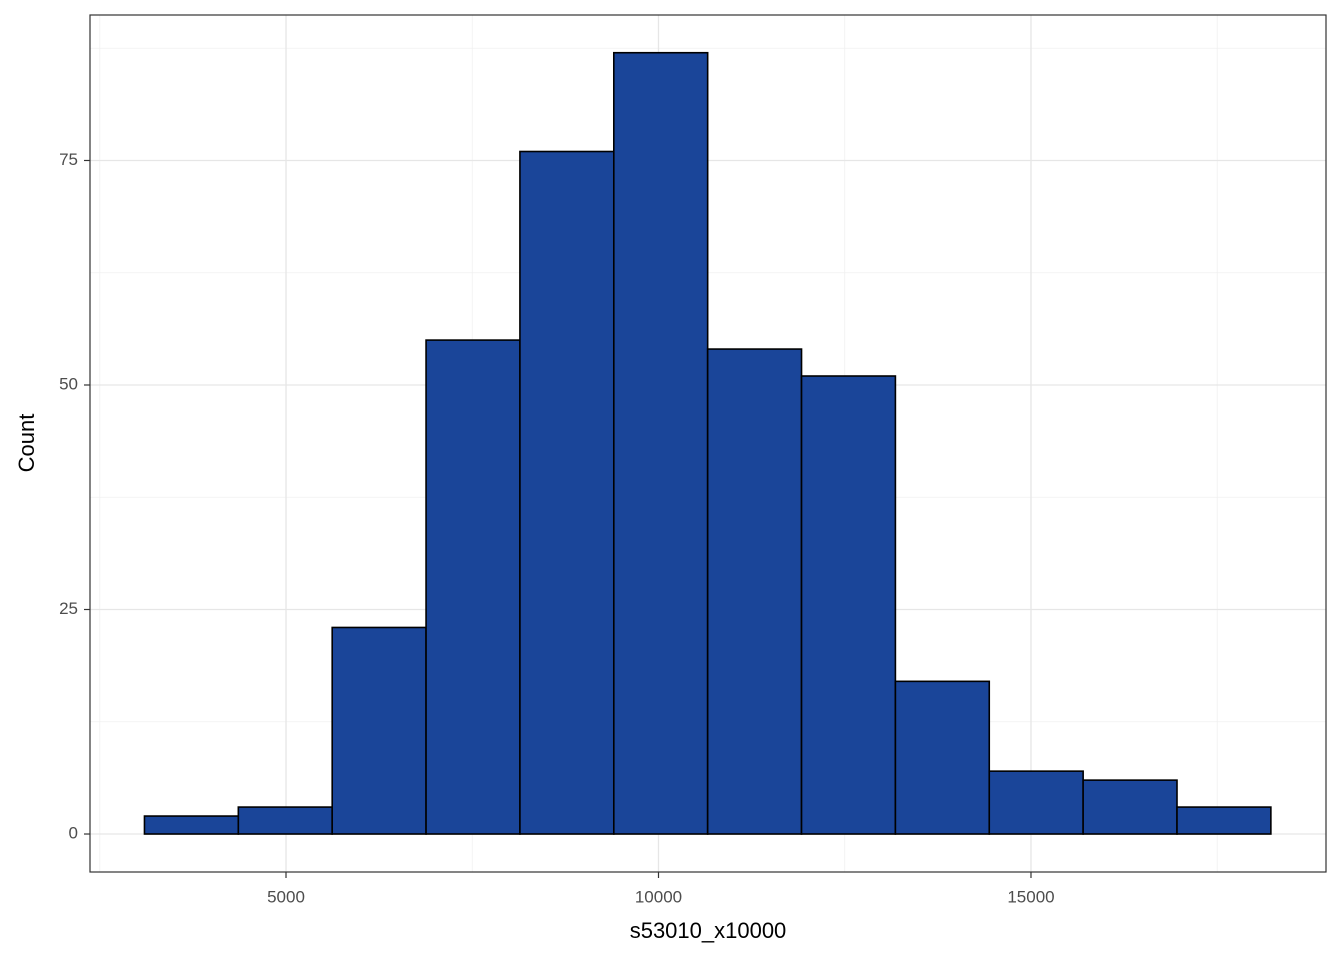 This screenshot has width=1344, height=965. I want to click on x-tick-label: 10000, so click(658, 896).